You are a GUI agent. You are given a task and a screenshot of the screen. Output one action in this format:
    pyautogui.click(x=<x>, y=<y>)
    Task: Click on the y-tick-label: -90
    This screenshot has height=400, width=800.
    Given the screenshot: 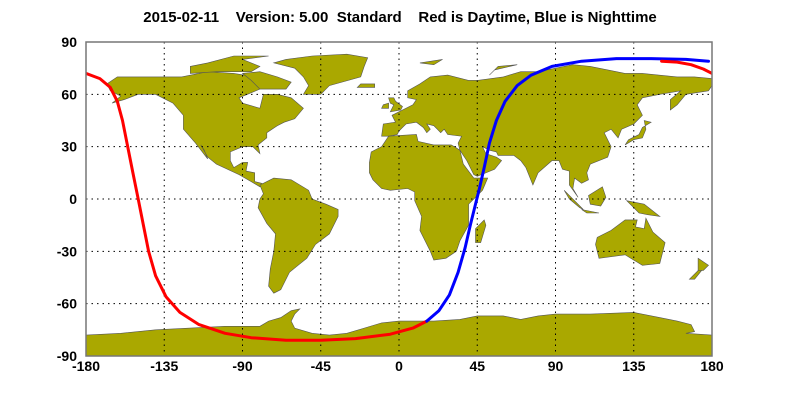 What is the action you would take?
    pyautogui.click(x=67, y=356)
    